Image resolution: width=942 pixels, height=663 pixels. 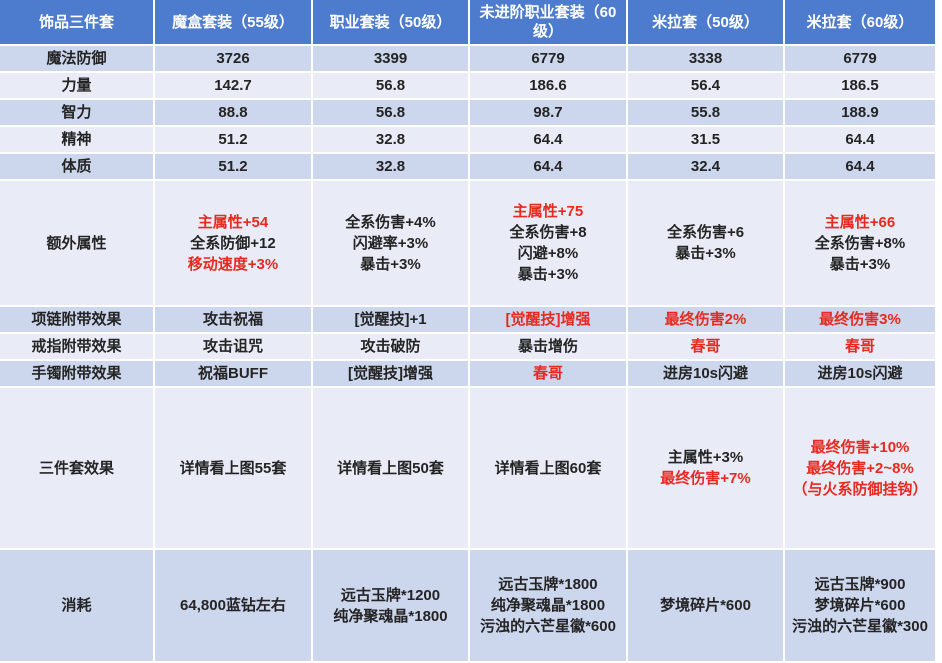 What do you see at coordinates (233, 605) in the screenshot?
I see `value-cell: 64,800蓝钻左右` at bounding box center [233, 605].